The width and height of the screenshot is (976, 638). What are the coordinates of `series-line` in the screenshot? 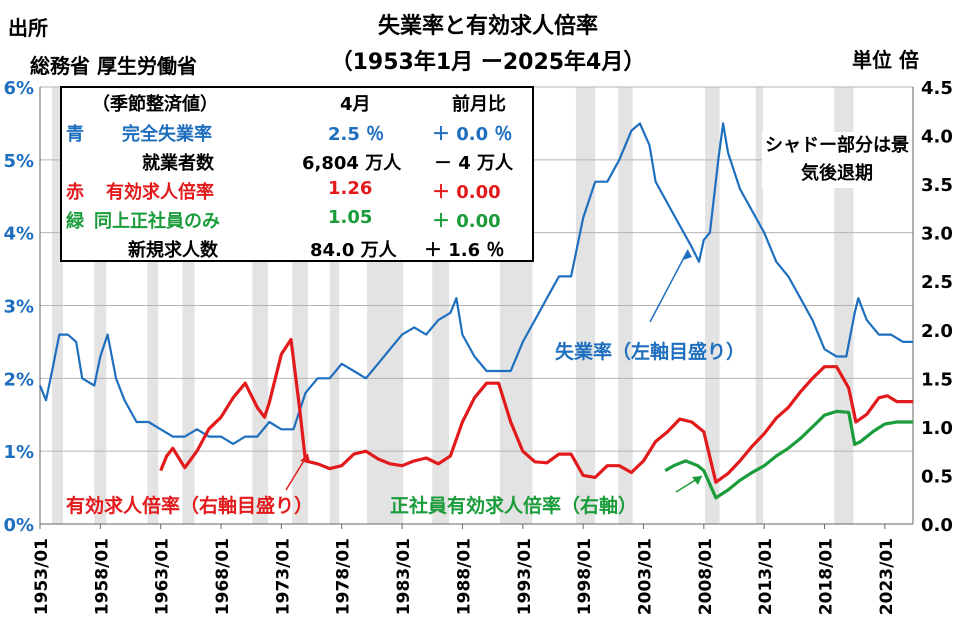 It's located at (788, 454).